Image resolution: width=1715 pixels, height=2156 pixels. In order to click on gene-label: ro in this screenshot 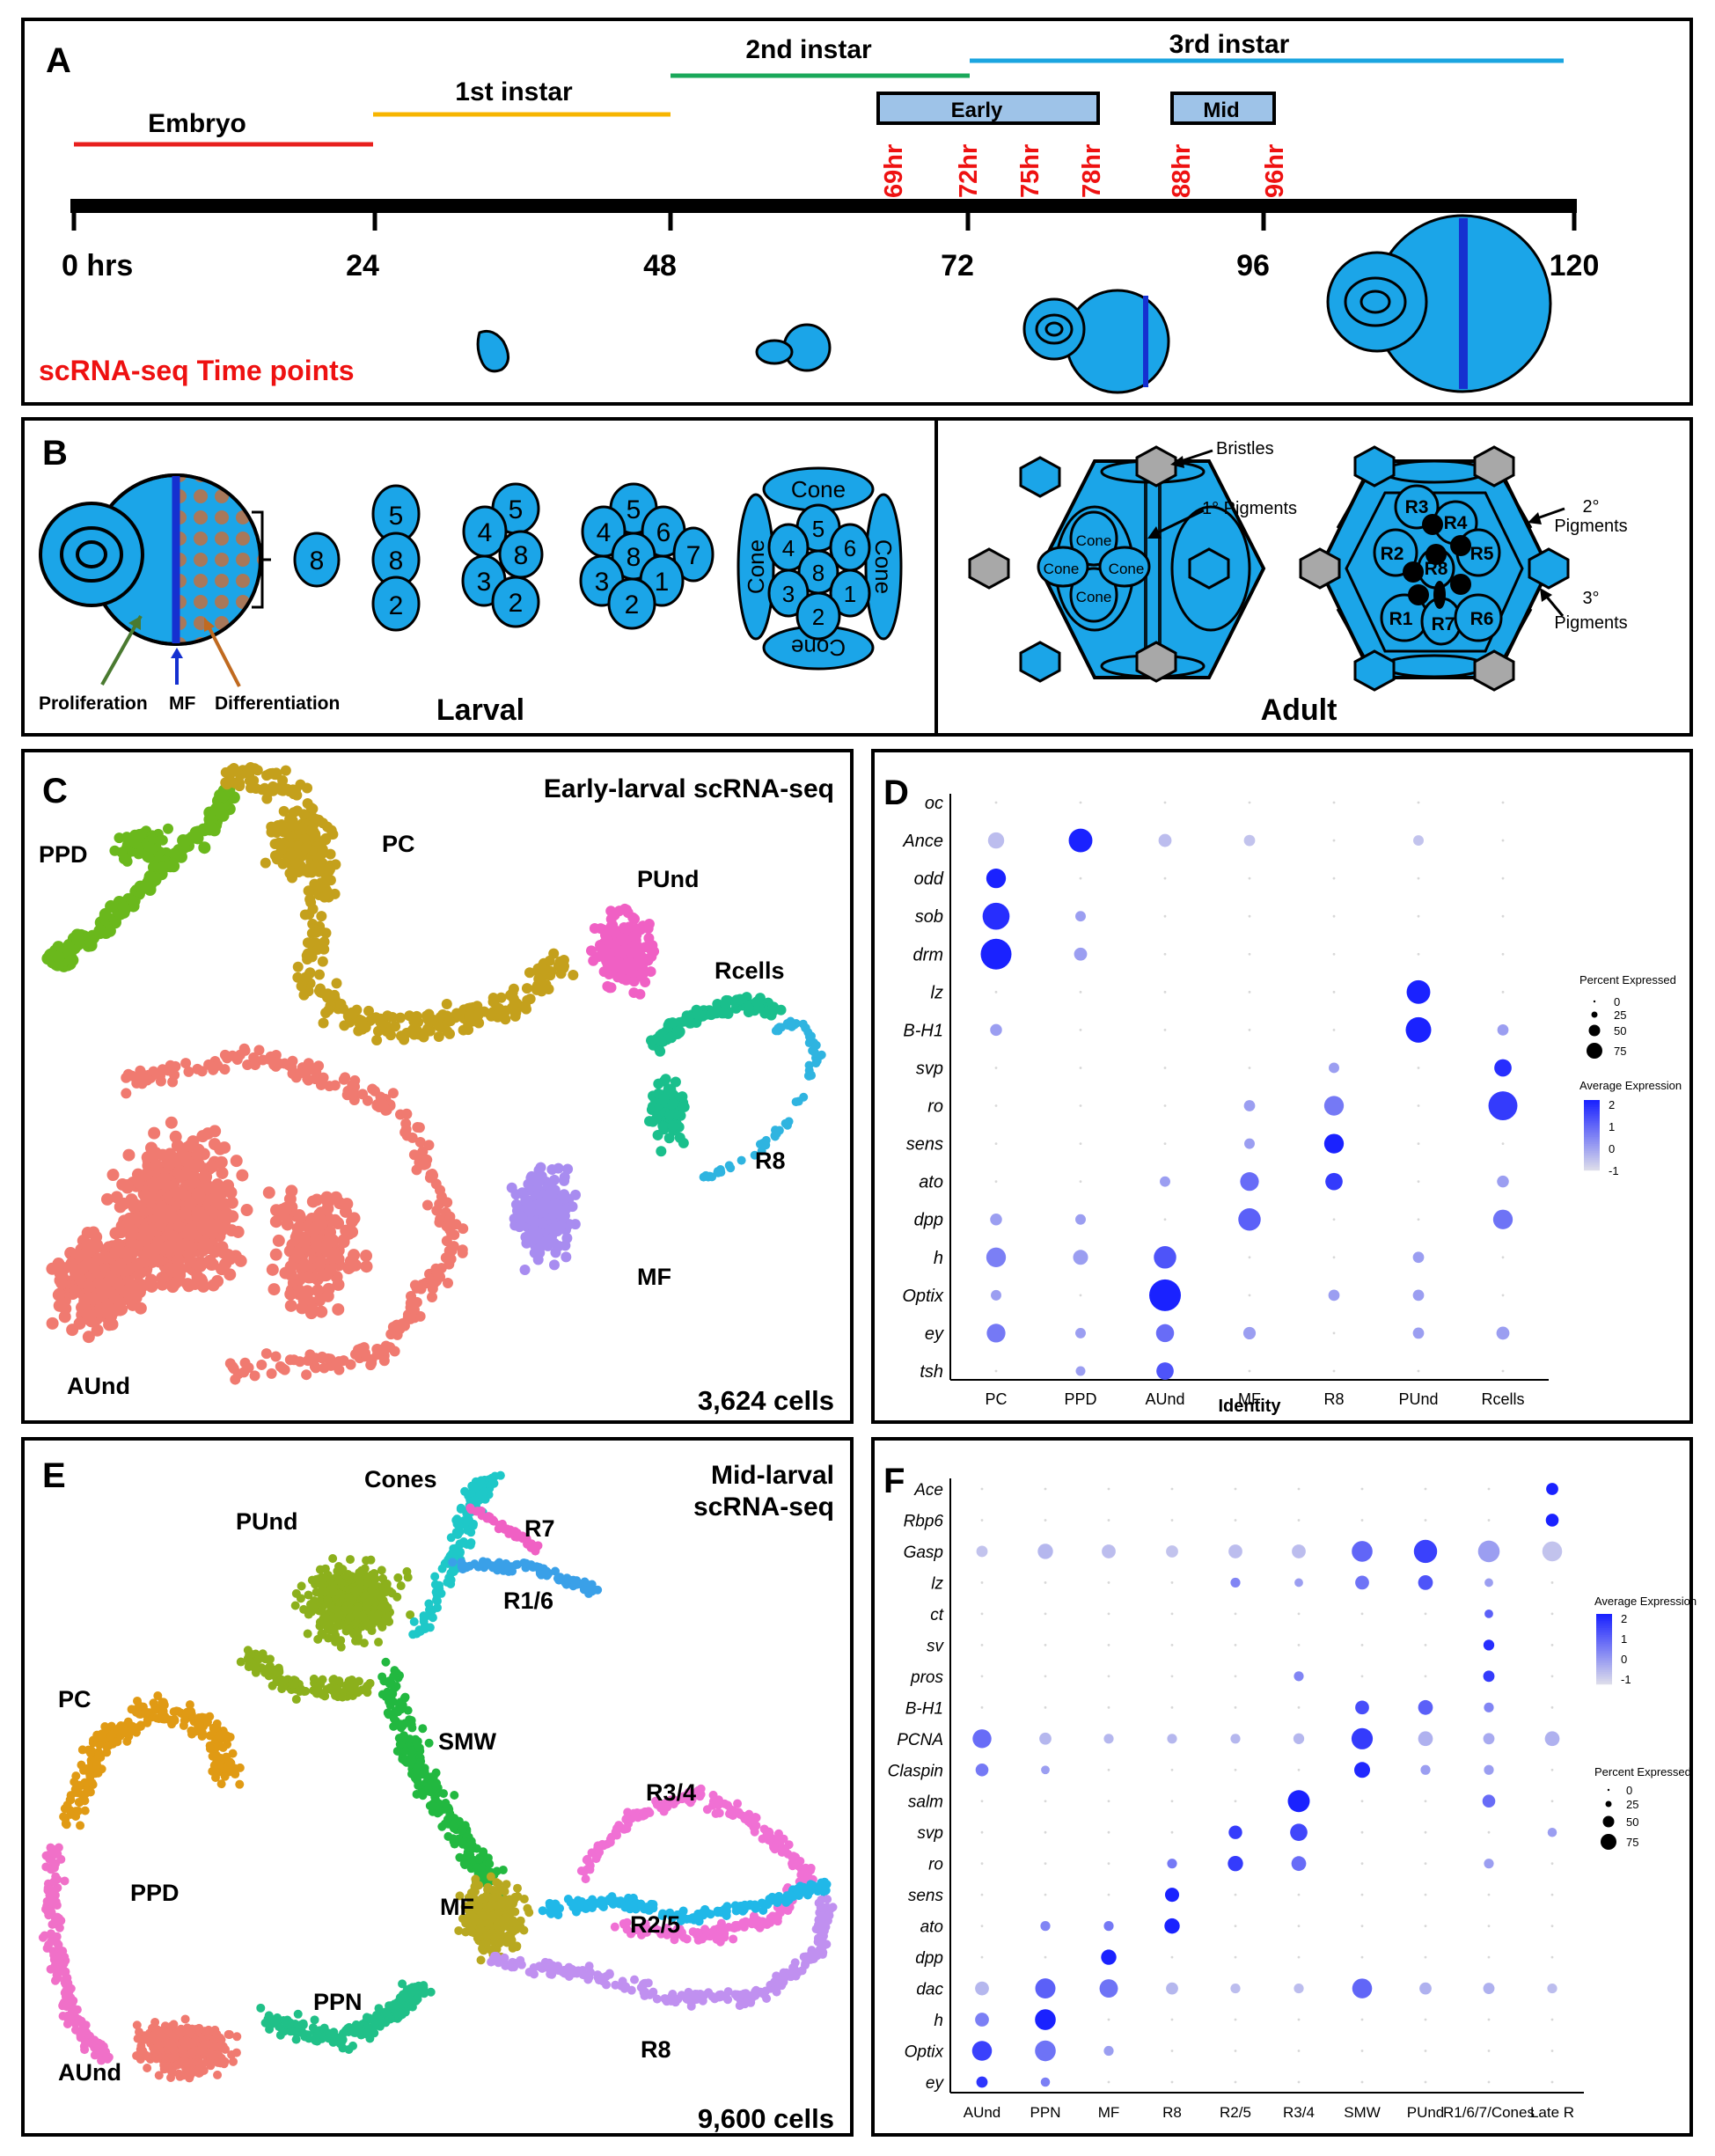, I will do `click(935, 1107)`.